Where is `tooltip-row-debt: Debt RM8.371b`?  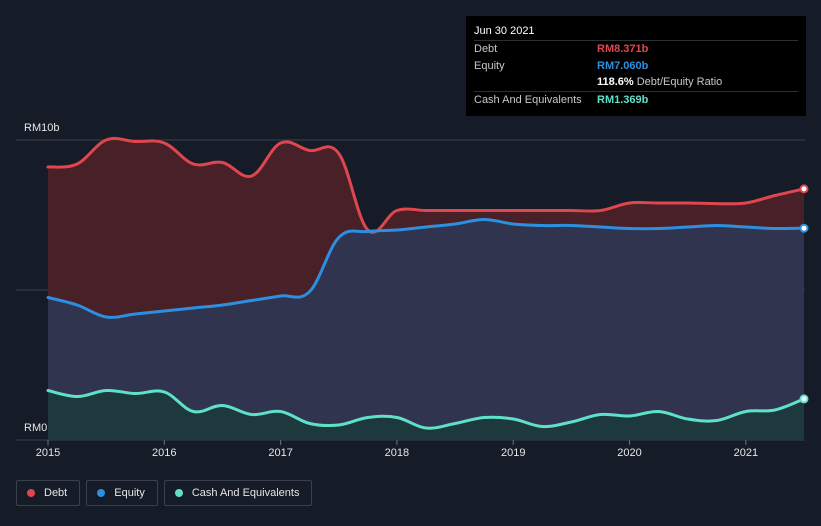 tooltip-row-debt: Debt RM8.371b is located at coordinates (636, 49).